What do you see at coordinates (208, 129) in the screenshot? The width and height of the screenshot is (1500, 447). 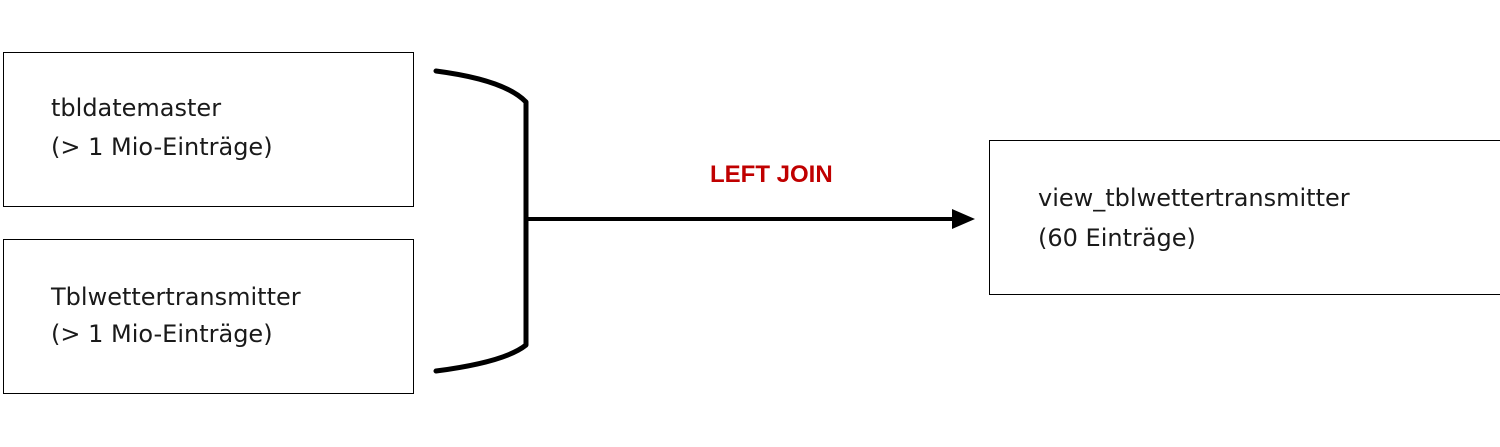 I see `source-table-box-tbldatemaster: tbldatemaster (> 1 Mio-Einträge)` at bounding box center [208, 129].